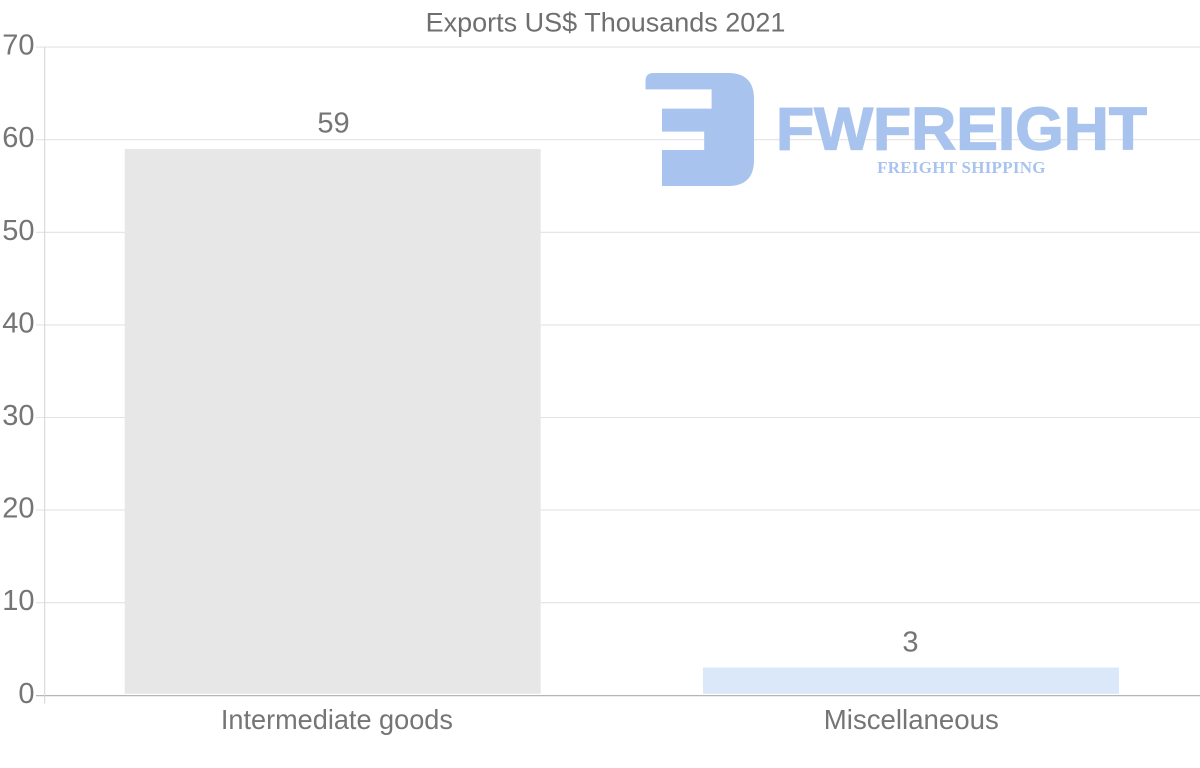 The image size is (1200, 768). What do you see at coordinates (606, 23) in the screenshot?
I see `svg-text: Exports US$ Thousands 2021` at bounding box center [606, 23].